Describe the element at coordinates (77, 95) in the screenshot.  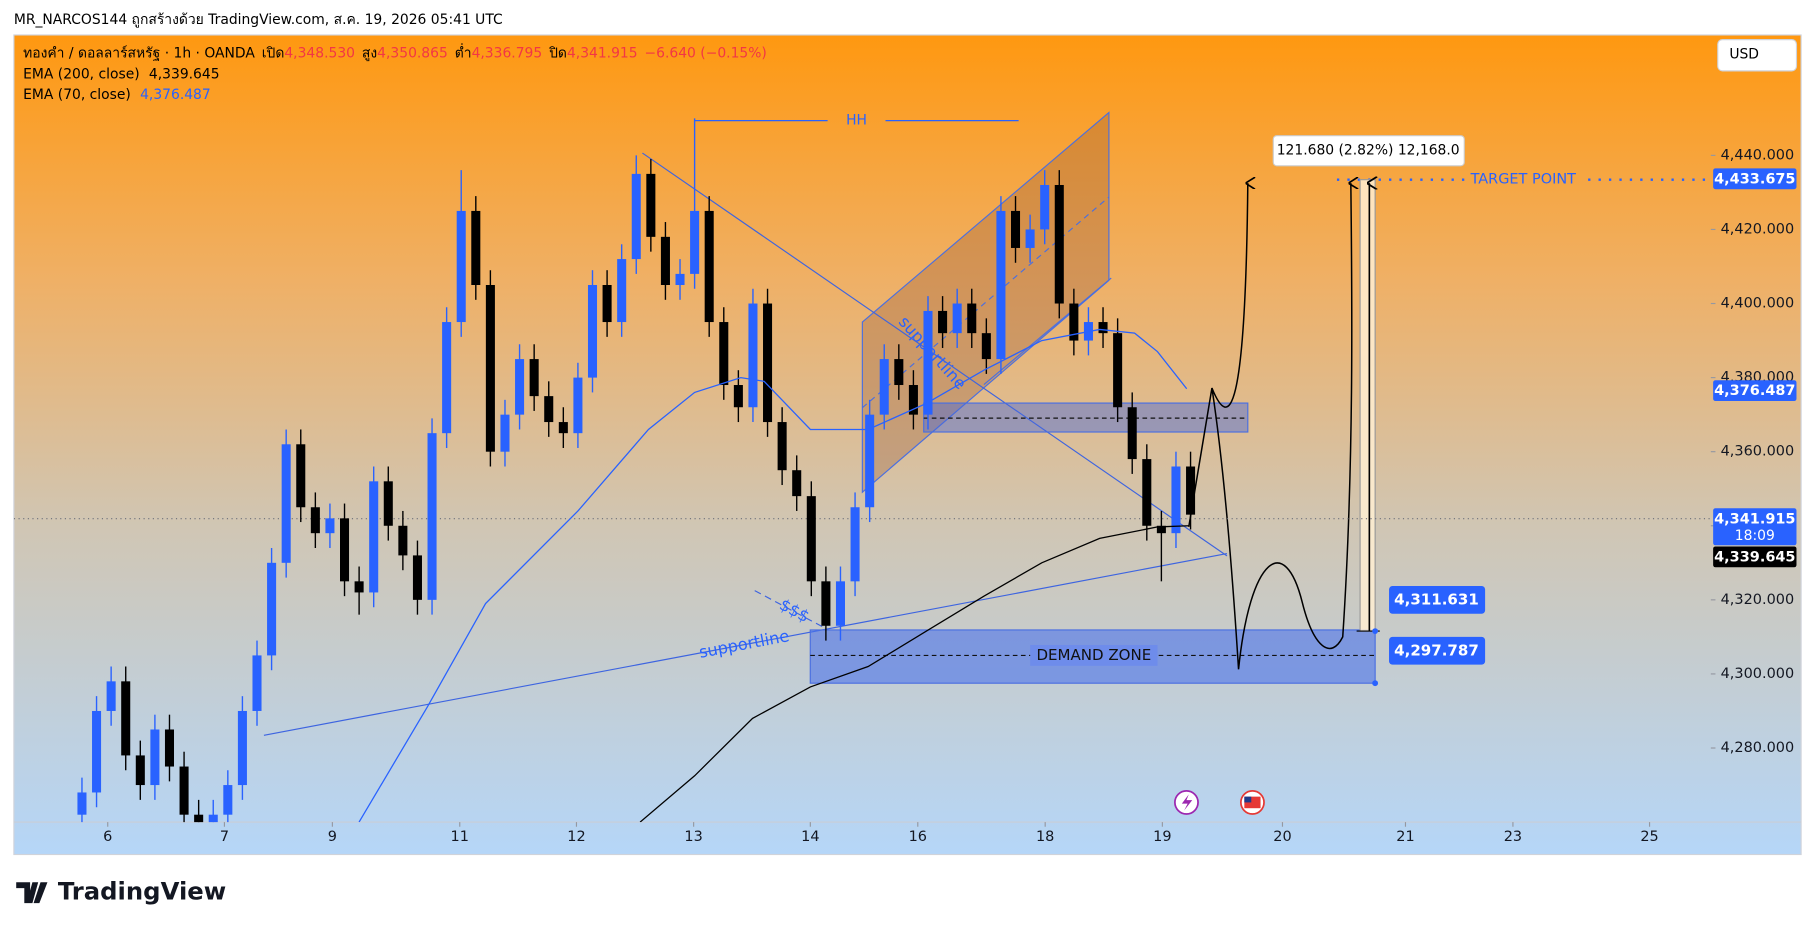
I see `ema-name: EMA (70, close)` at that location.